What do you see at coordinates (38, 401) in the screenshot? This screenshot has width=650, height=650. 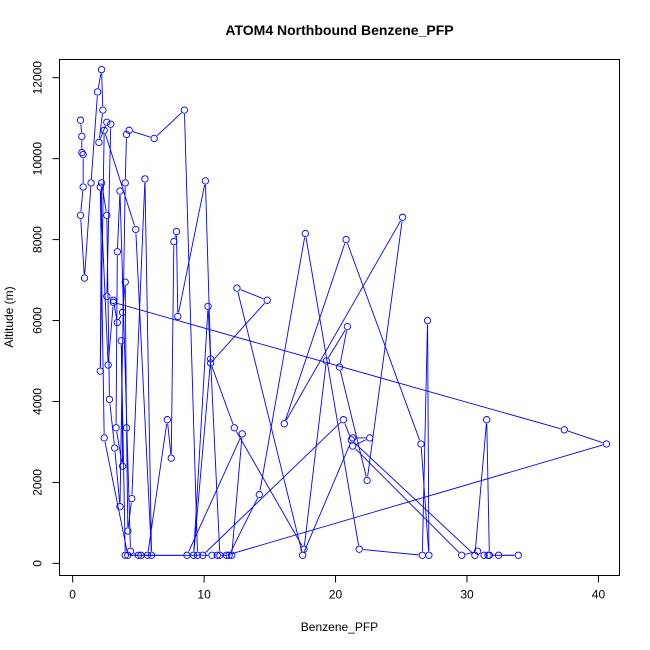 I see `y-tick-label: 4000` at bounding box center [38, 401].